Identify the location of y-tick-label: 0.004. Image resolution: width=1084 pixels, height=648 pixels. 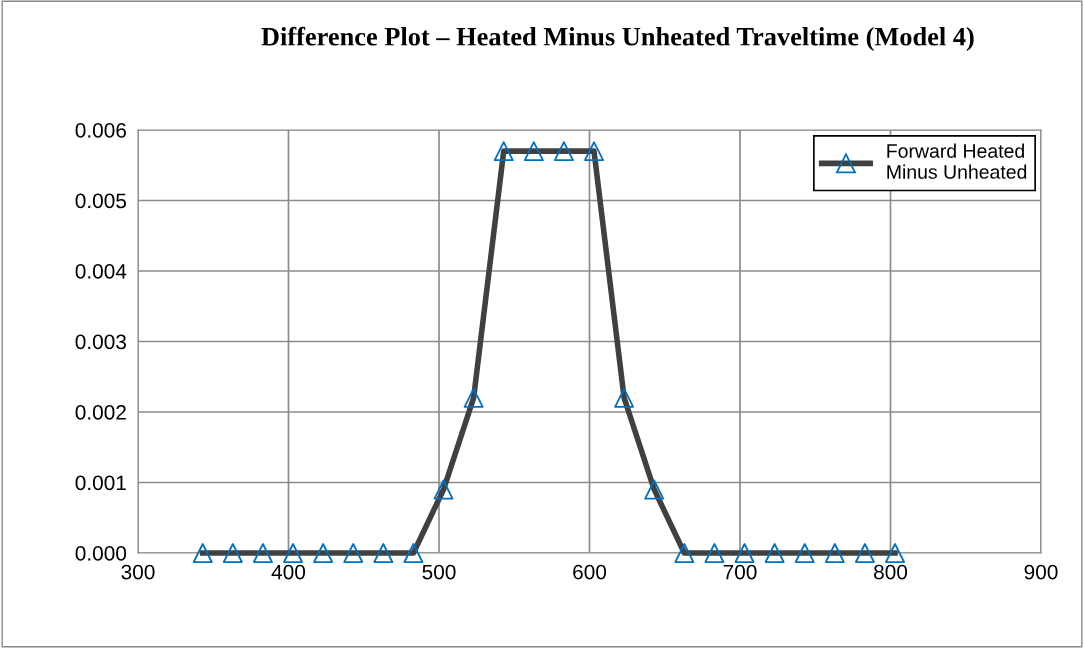
(101, 271).